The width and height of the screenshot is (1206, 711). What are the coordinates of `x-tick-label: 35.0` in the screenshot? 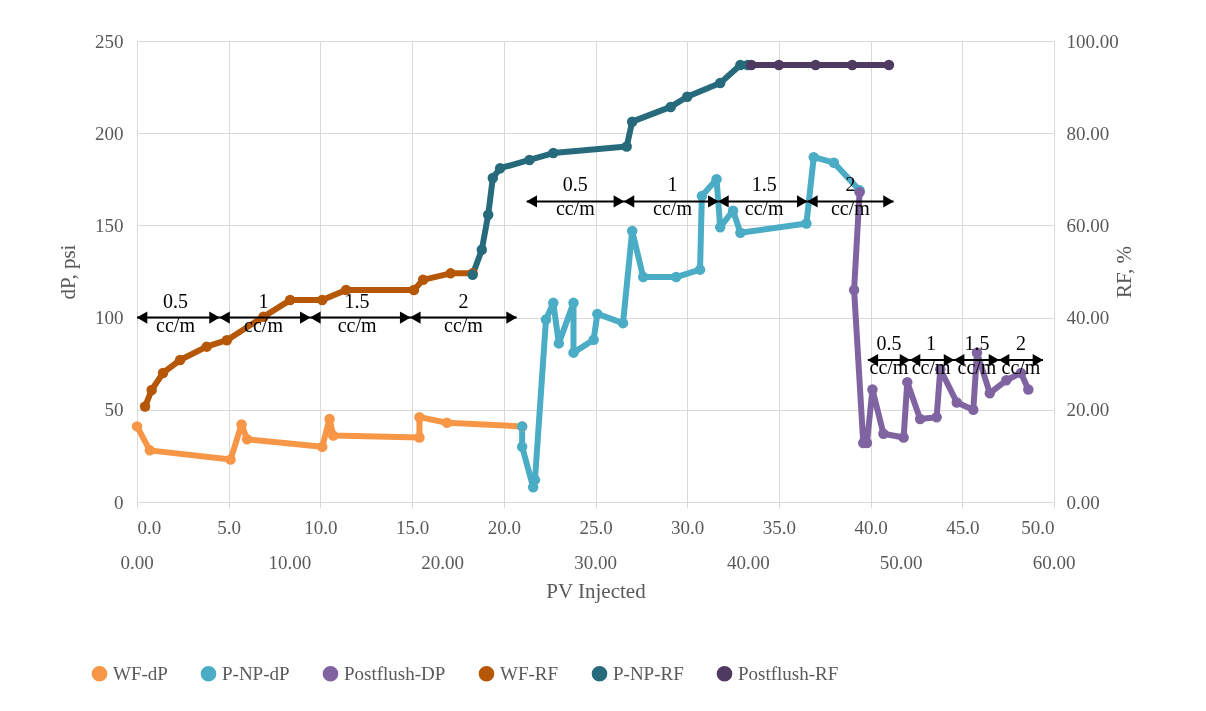 It's located at (779, 527).